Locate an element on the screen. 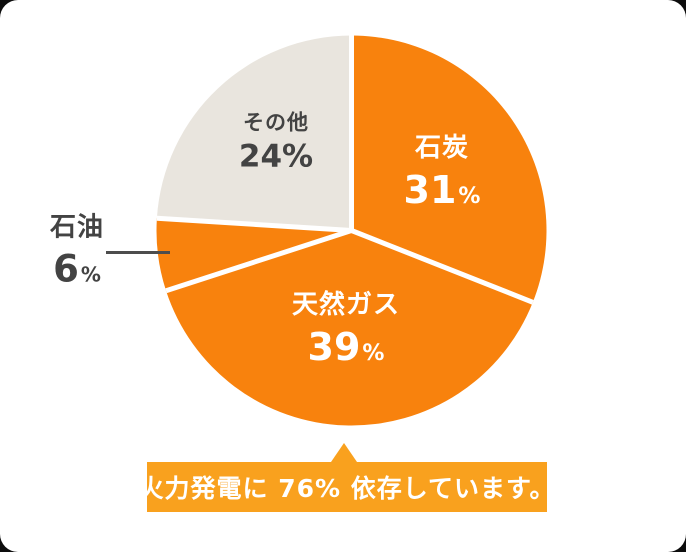  callout-box: 火力発電に 76% 依存しています。 is located at coordinates (347, 487).